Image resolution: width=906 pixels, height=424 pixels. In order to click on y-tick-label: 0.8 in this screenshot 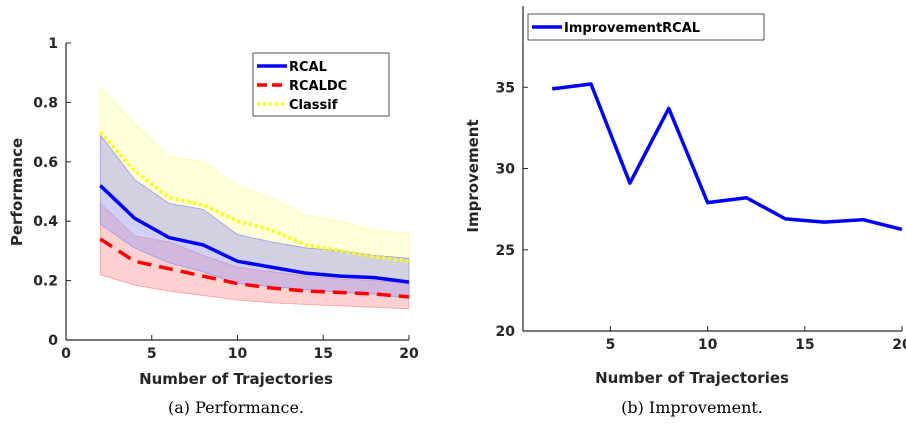, I will do `click(45, 103)`.